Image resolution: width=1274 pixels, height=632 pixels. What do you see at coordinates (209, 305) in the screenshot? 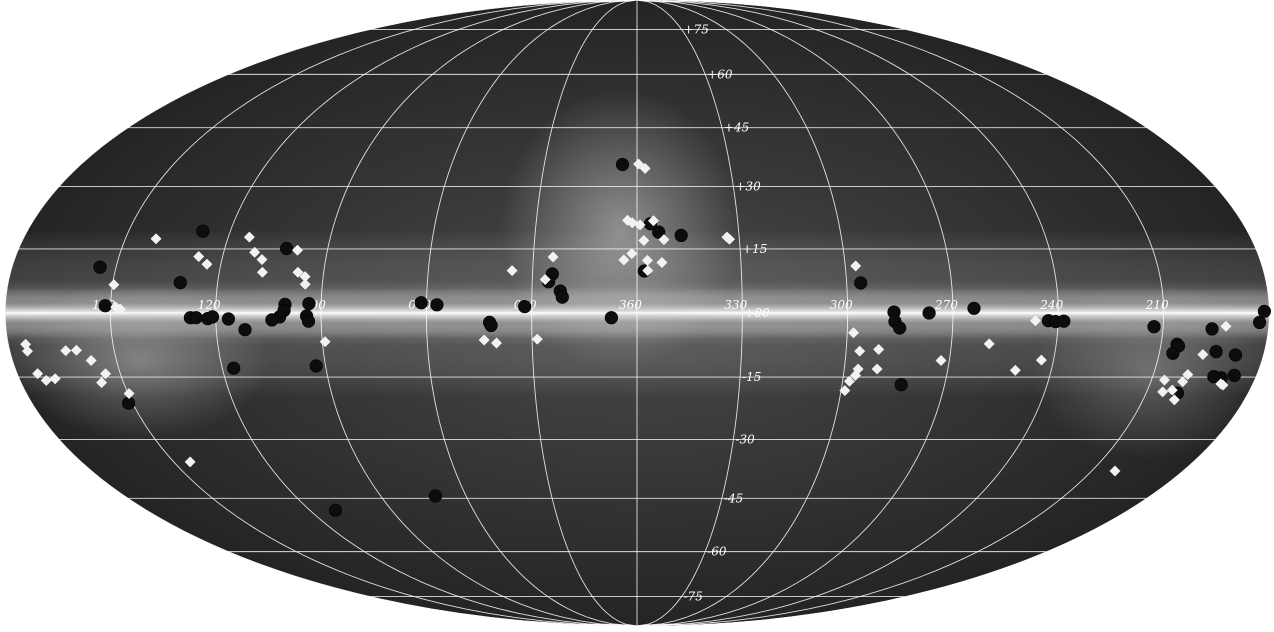
I see `longitude-label: 120` at bounding box center [209, 305].